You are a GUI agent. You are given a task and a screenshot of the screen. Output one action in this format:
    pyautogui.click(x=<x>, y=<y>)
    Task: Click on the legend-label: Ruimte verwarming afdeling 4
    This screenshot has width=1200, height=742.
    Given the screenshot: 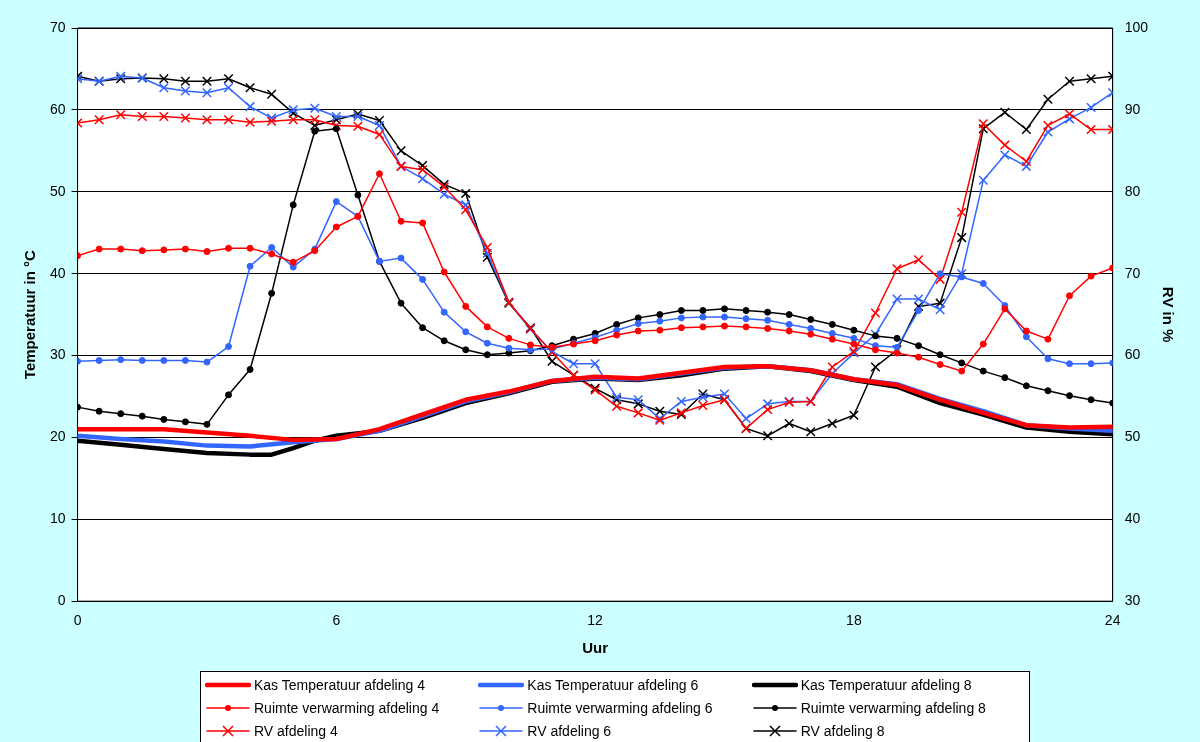 What is the action you would take?
    pyautogui.click(x=347, y=707)
    